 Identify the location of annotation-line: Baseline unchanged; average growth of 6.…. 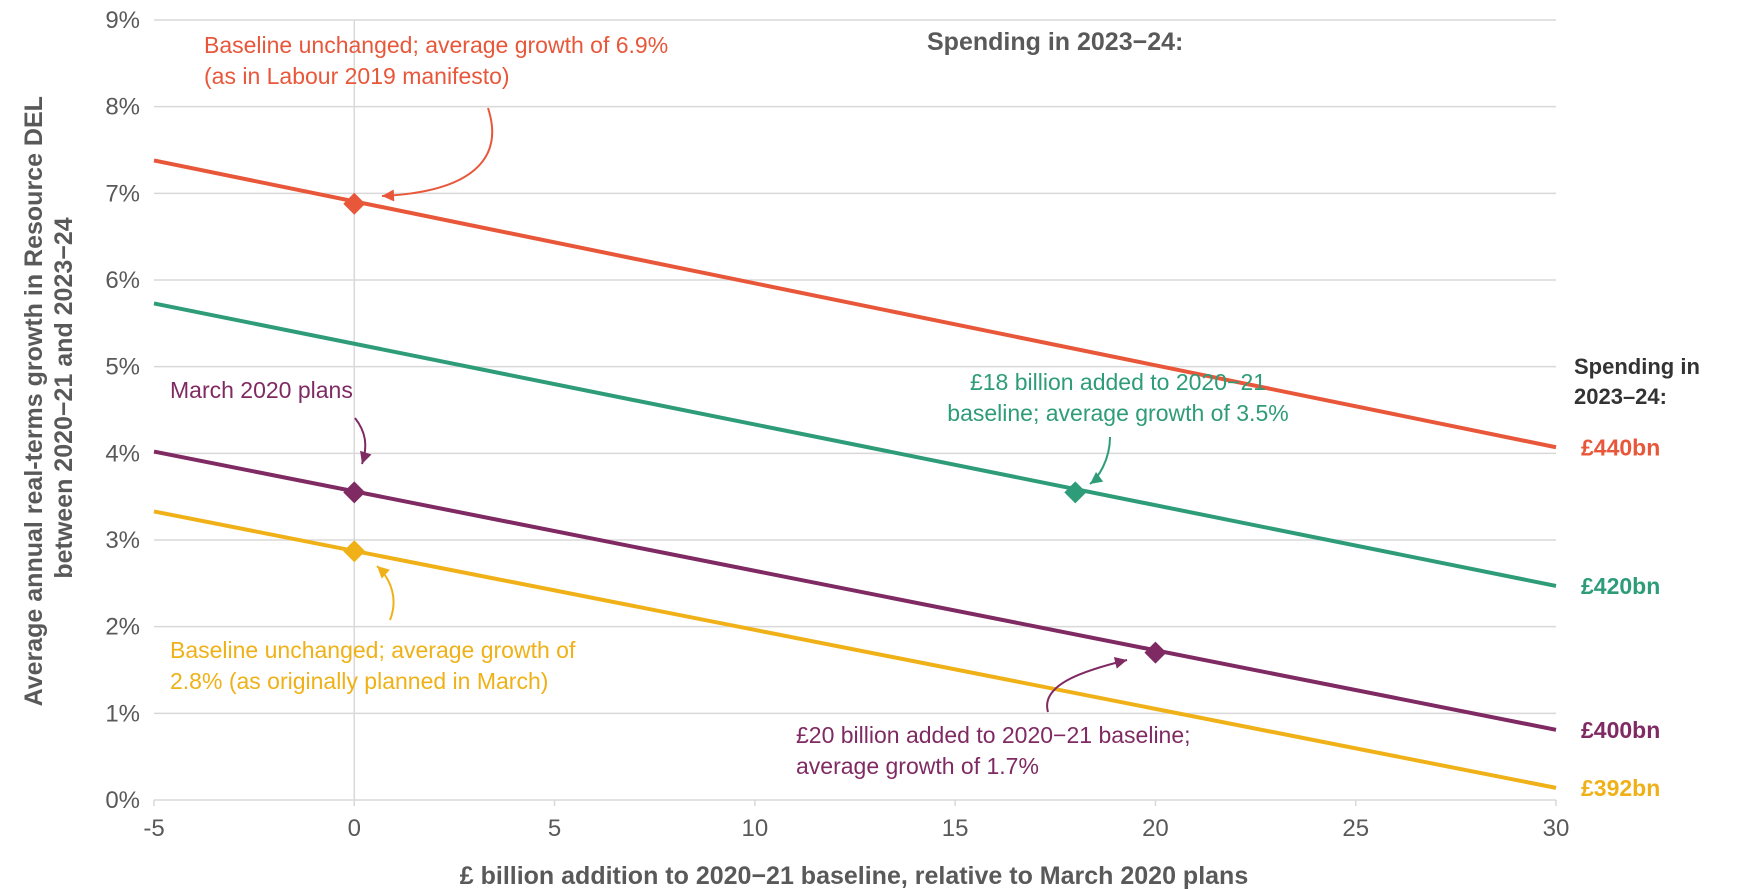
(436, 45).